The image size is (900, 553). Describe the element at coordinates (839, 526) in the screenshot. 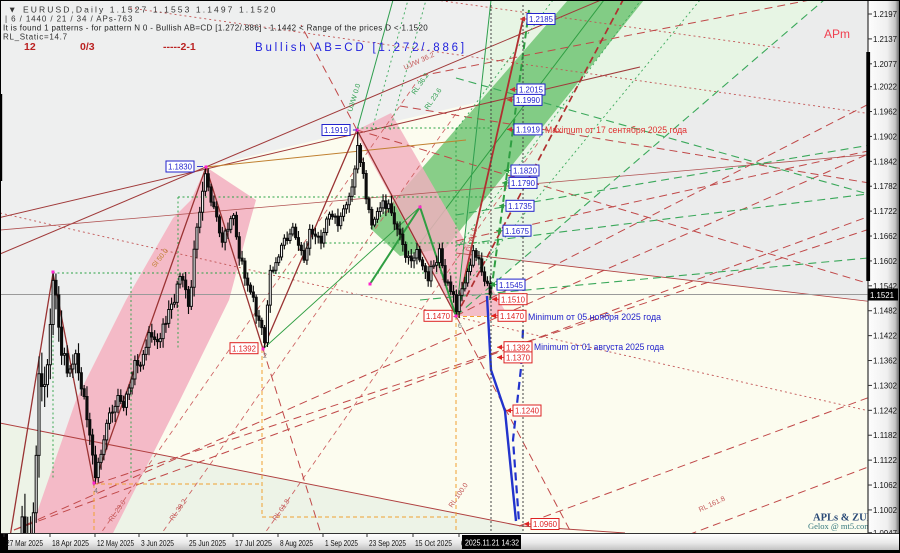

I see `svg-text: Gelox @ mt5.com` at that location.